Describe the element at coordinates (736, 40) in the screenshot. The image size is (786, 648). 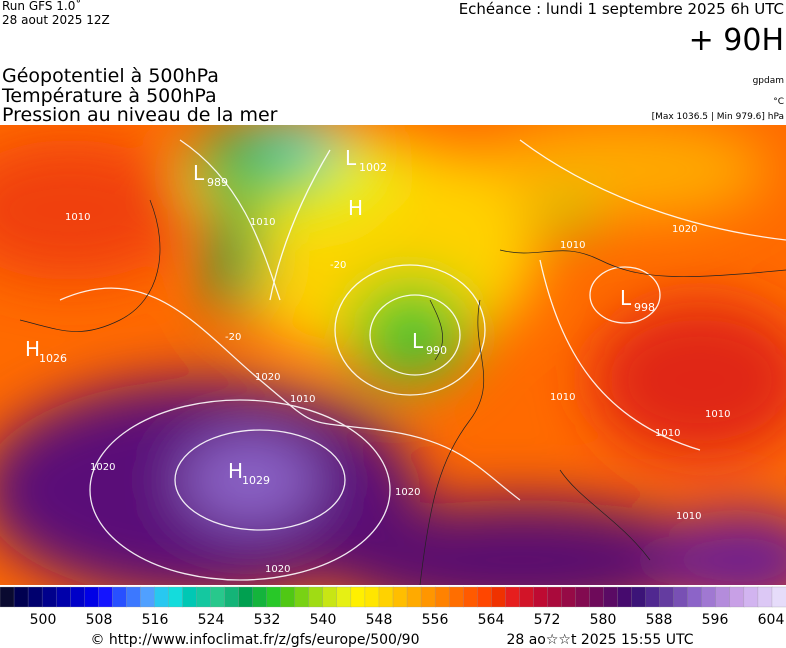
I see `lead-time: + 90H` at that location.